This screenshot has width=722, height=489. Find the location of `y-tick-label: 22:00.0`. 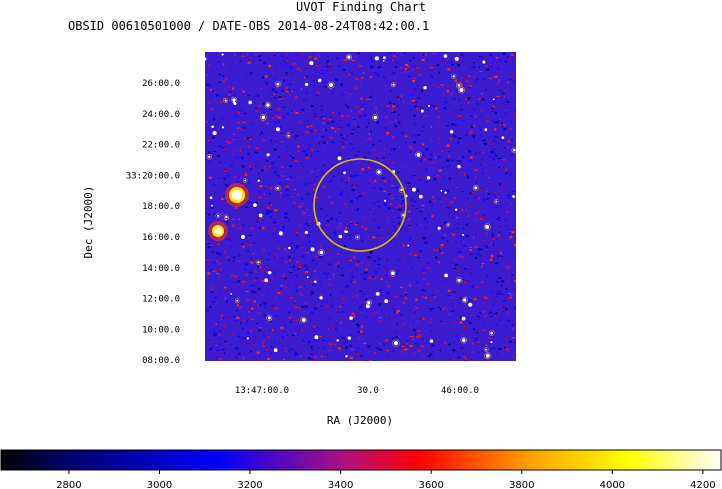

y-tick-label: 22:00.0 is located at coordinates (161, 146).